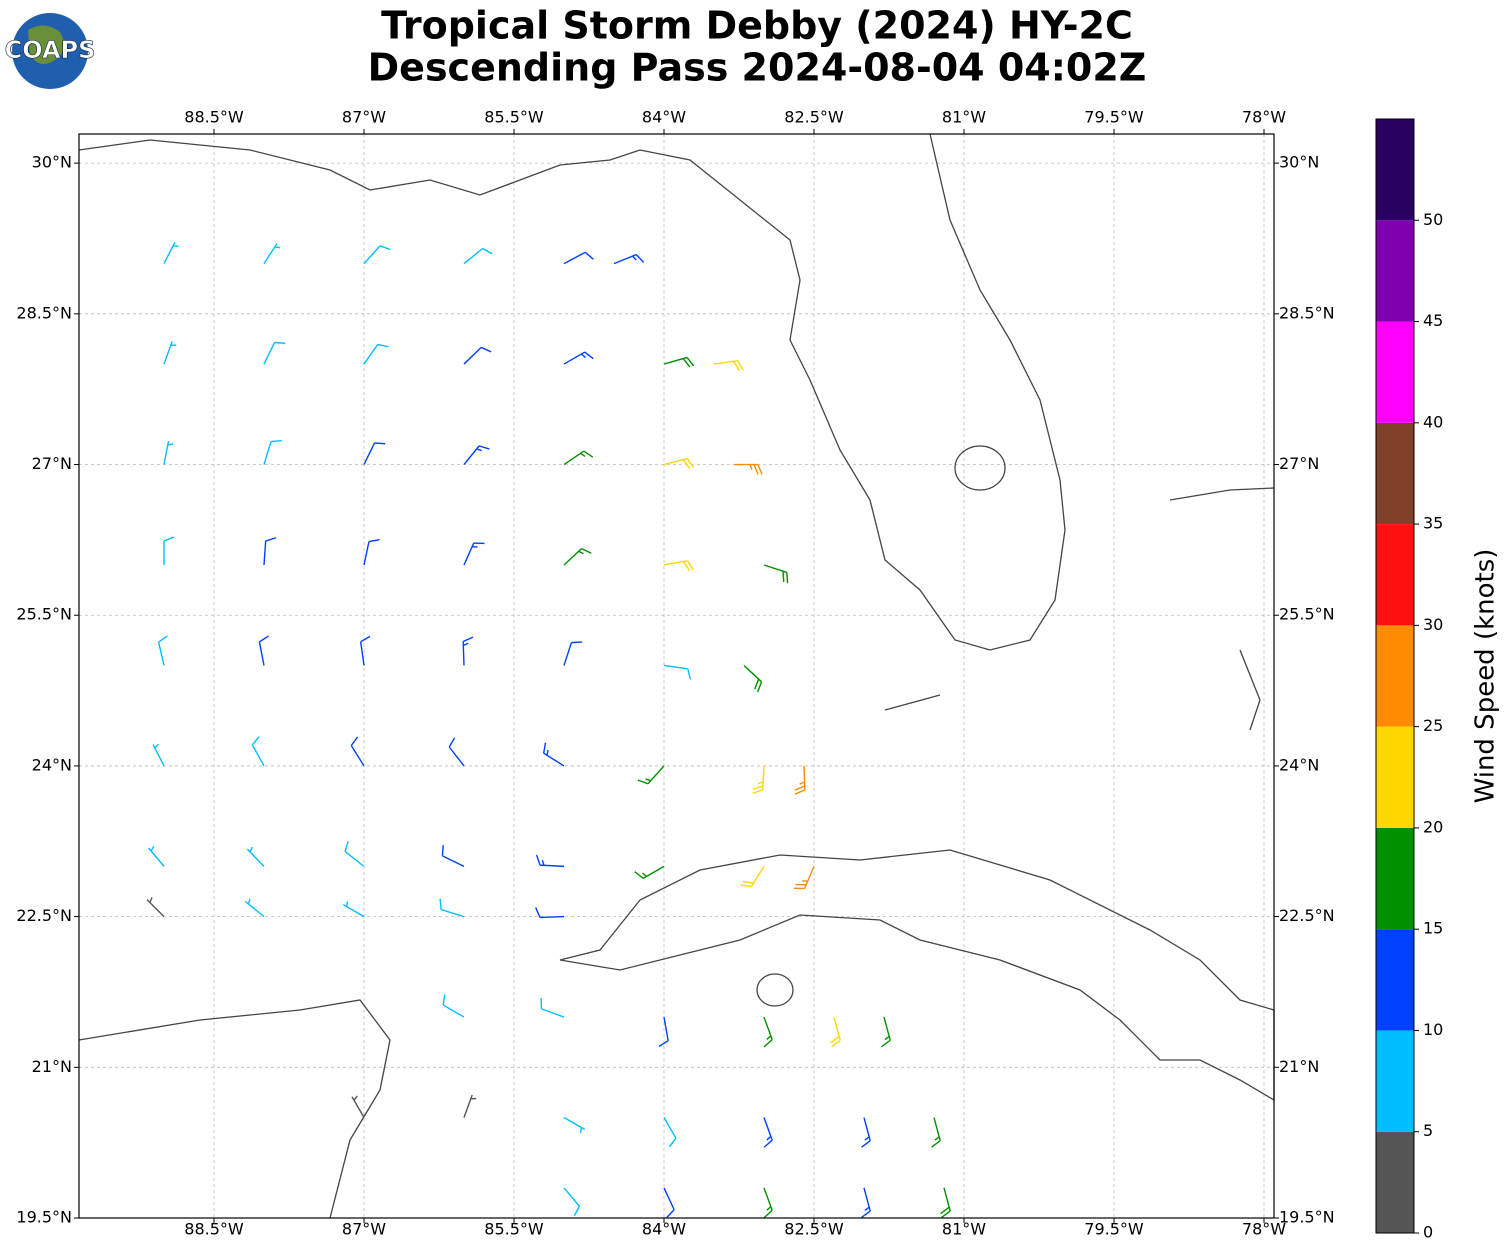  I want to click on colorbar-tick-label: 45, so click(1433, 320).